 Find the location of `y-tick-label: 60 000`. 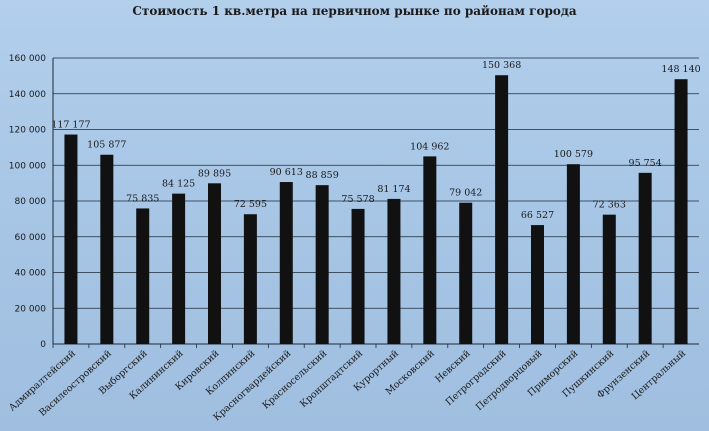

y-tick-label: 60 000 is located at coordinates (31, 238).